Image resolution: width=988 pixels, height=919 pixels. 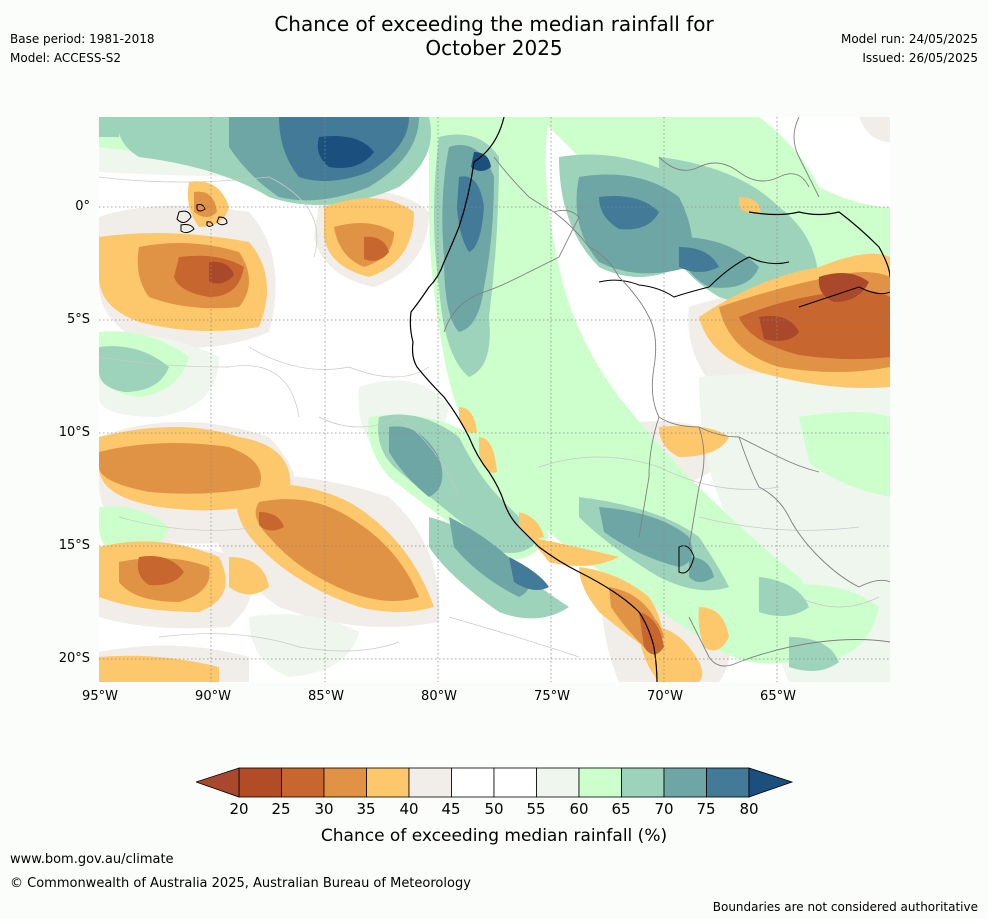 I want to click on lon-label-80w: 80°W, so click(x=439, y=696).